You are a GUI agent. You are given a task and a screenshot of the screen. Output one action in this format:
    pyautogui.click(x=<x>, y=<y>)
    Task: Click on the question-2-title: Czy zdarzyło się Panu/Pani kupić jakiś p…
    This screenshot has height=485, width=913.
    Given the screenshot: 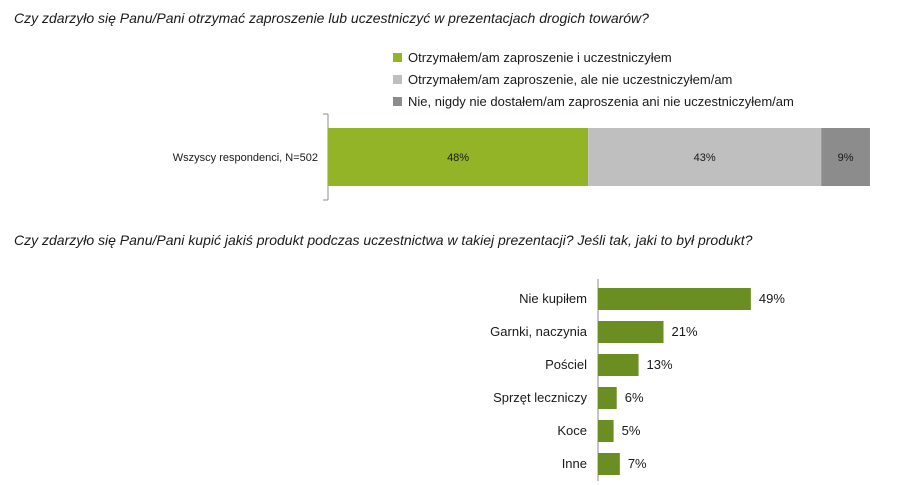 What is the action you would take?
    pyautogui.click(x=383, y=240)
    